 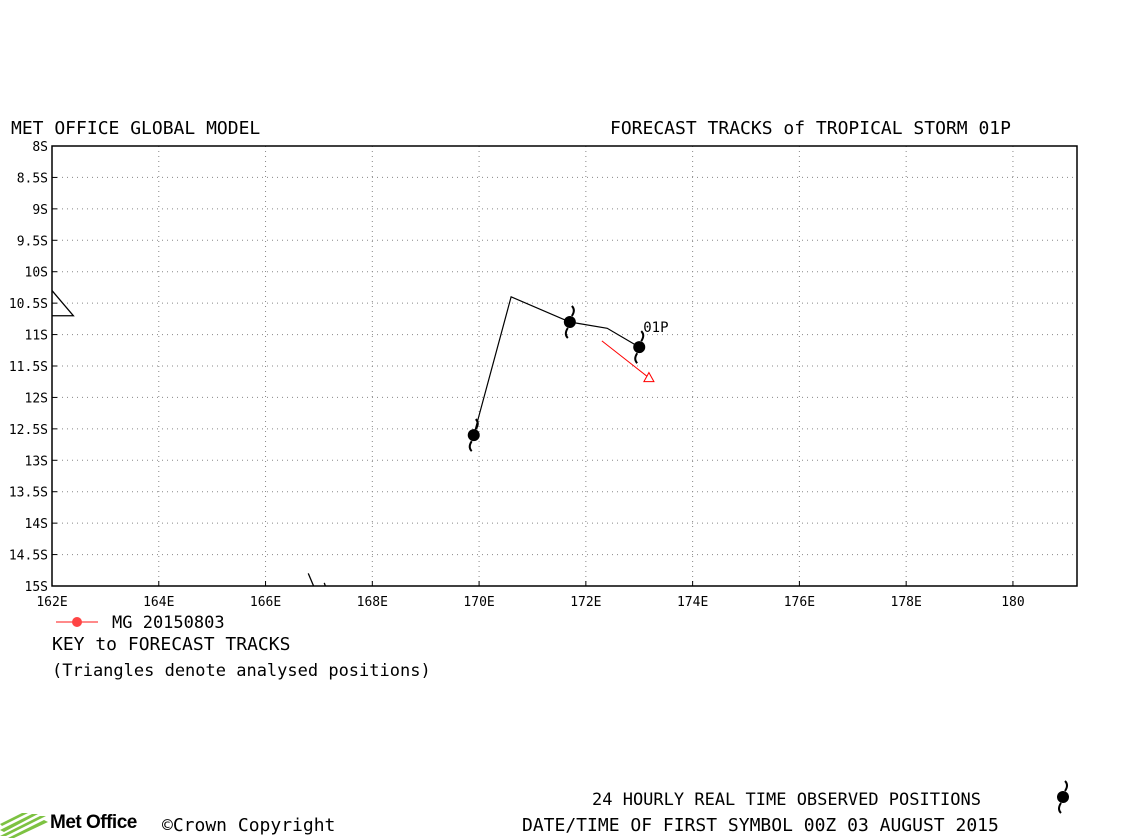 I want to click on lat-tick-label: 14S, so click(x=36, y=524).